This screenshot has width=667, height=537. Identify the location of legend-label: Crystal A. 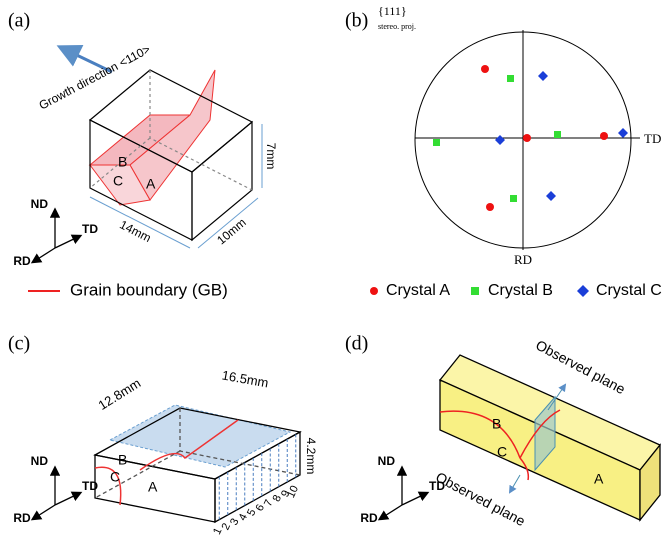
(418, 290).